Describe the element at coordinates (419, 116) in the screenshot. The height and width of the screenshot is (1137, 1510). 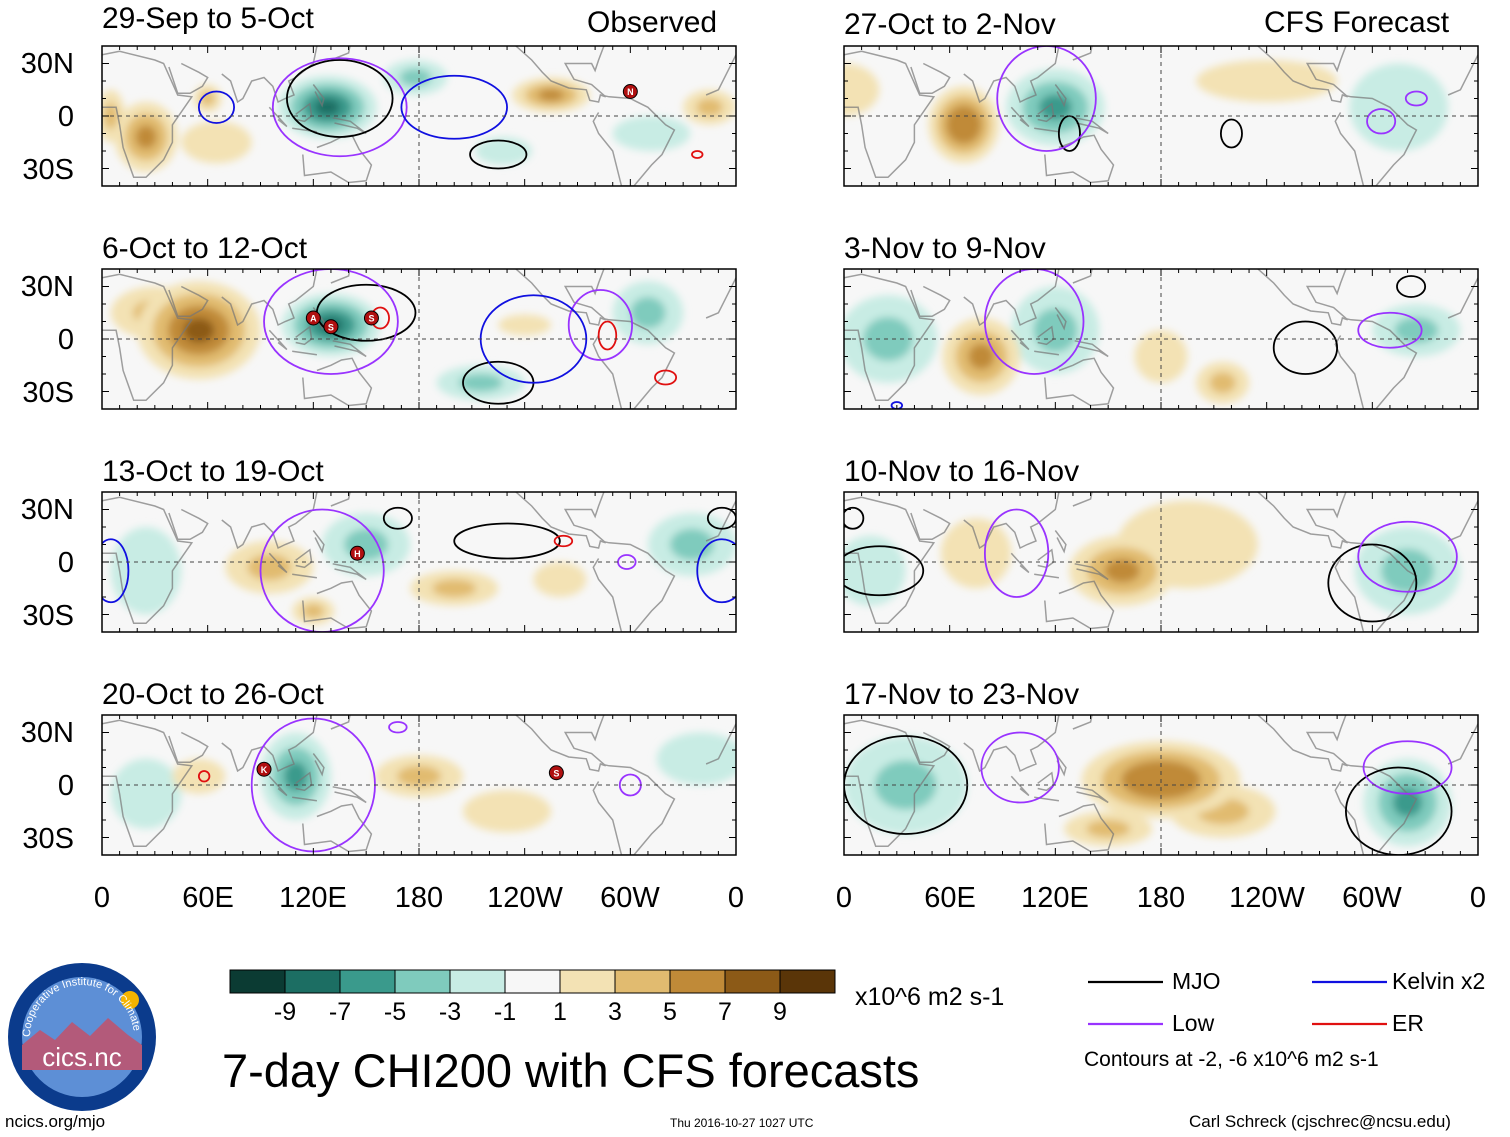
I see `map-panel: N` at that location.